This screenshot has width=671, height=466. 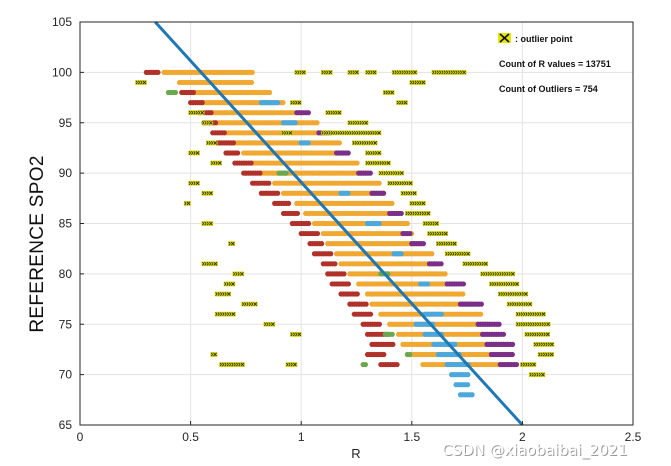 What do you see at coordinates (66, 274) in the screenshot?
I see `y-tick-label: 80` at bounding box center [66, 274].